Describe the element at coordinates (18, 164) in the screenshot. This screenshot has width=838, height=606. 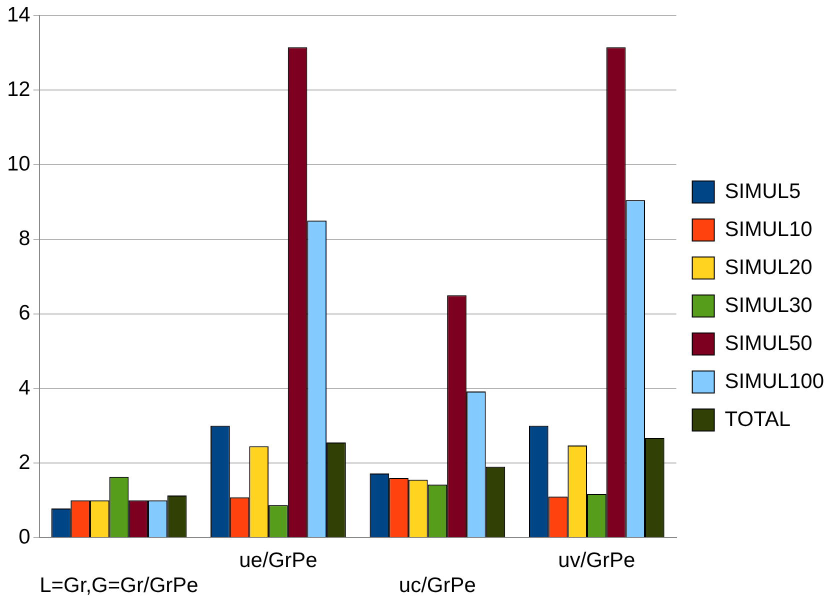
I see `y-tick-label: 10` at that location.